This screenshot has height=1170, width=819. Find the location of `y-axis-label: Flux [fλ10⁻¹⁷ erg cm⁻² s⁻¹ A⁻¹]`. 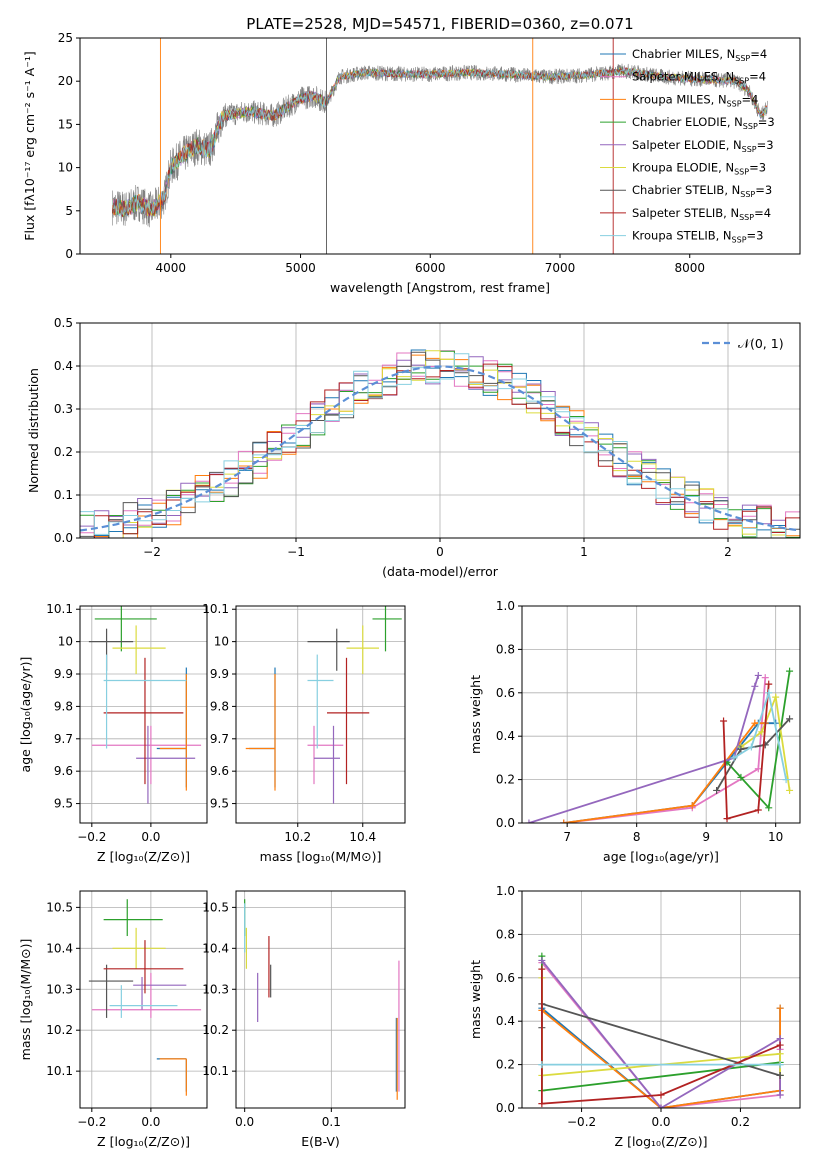

y-axis-label: Flux [fλ10⁻¹⁷ erg cm⁻² s⁻¹ A⁻¹] is located at coordinates (29, 145).